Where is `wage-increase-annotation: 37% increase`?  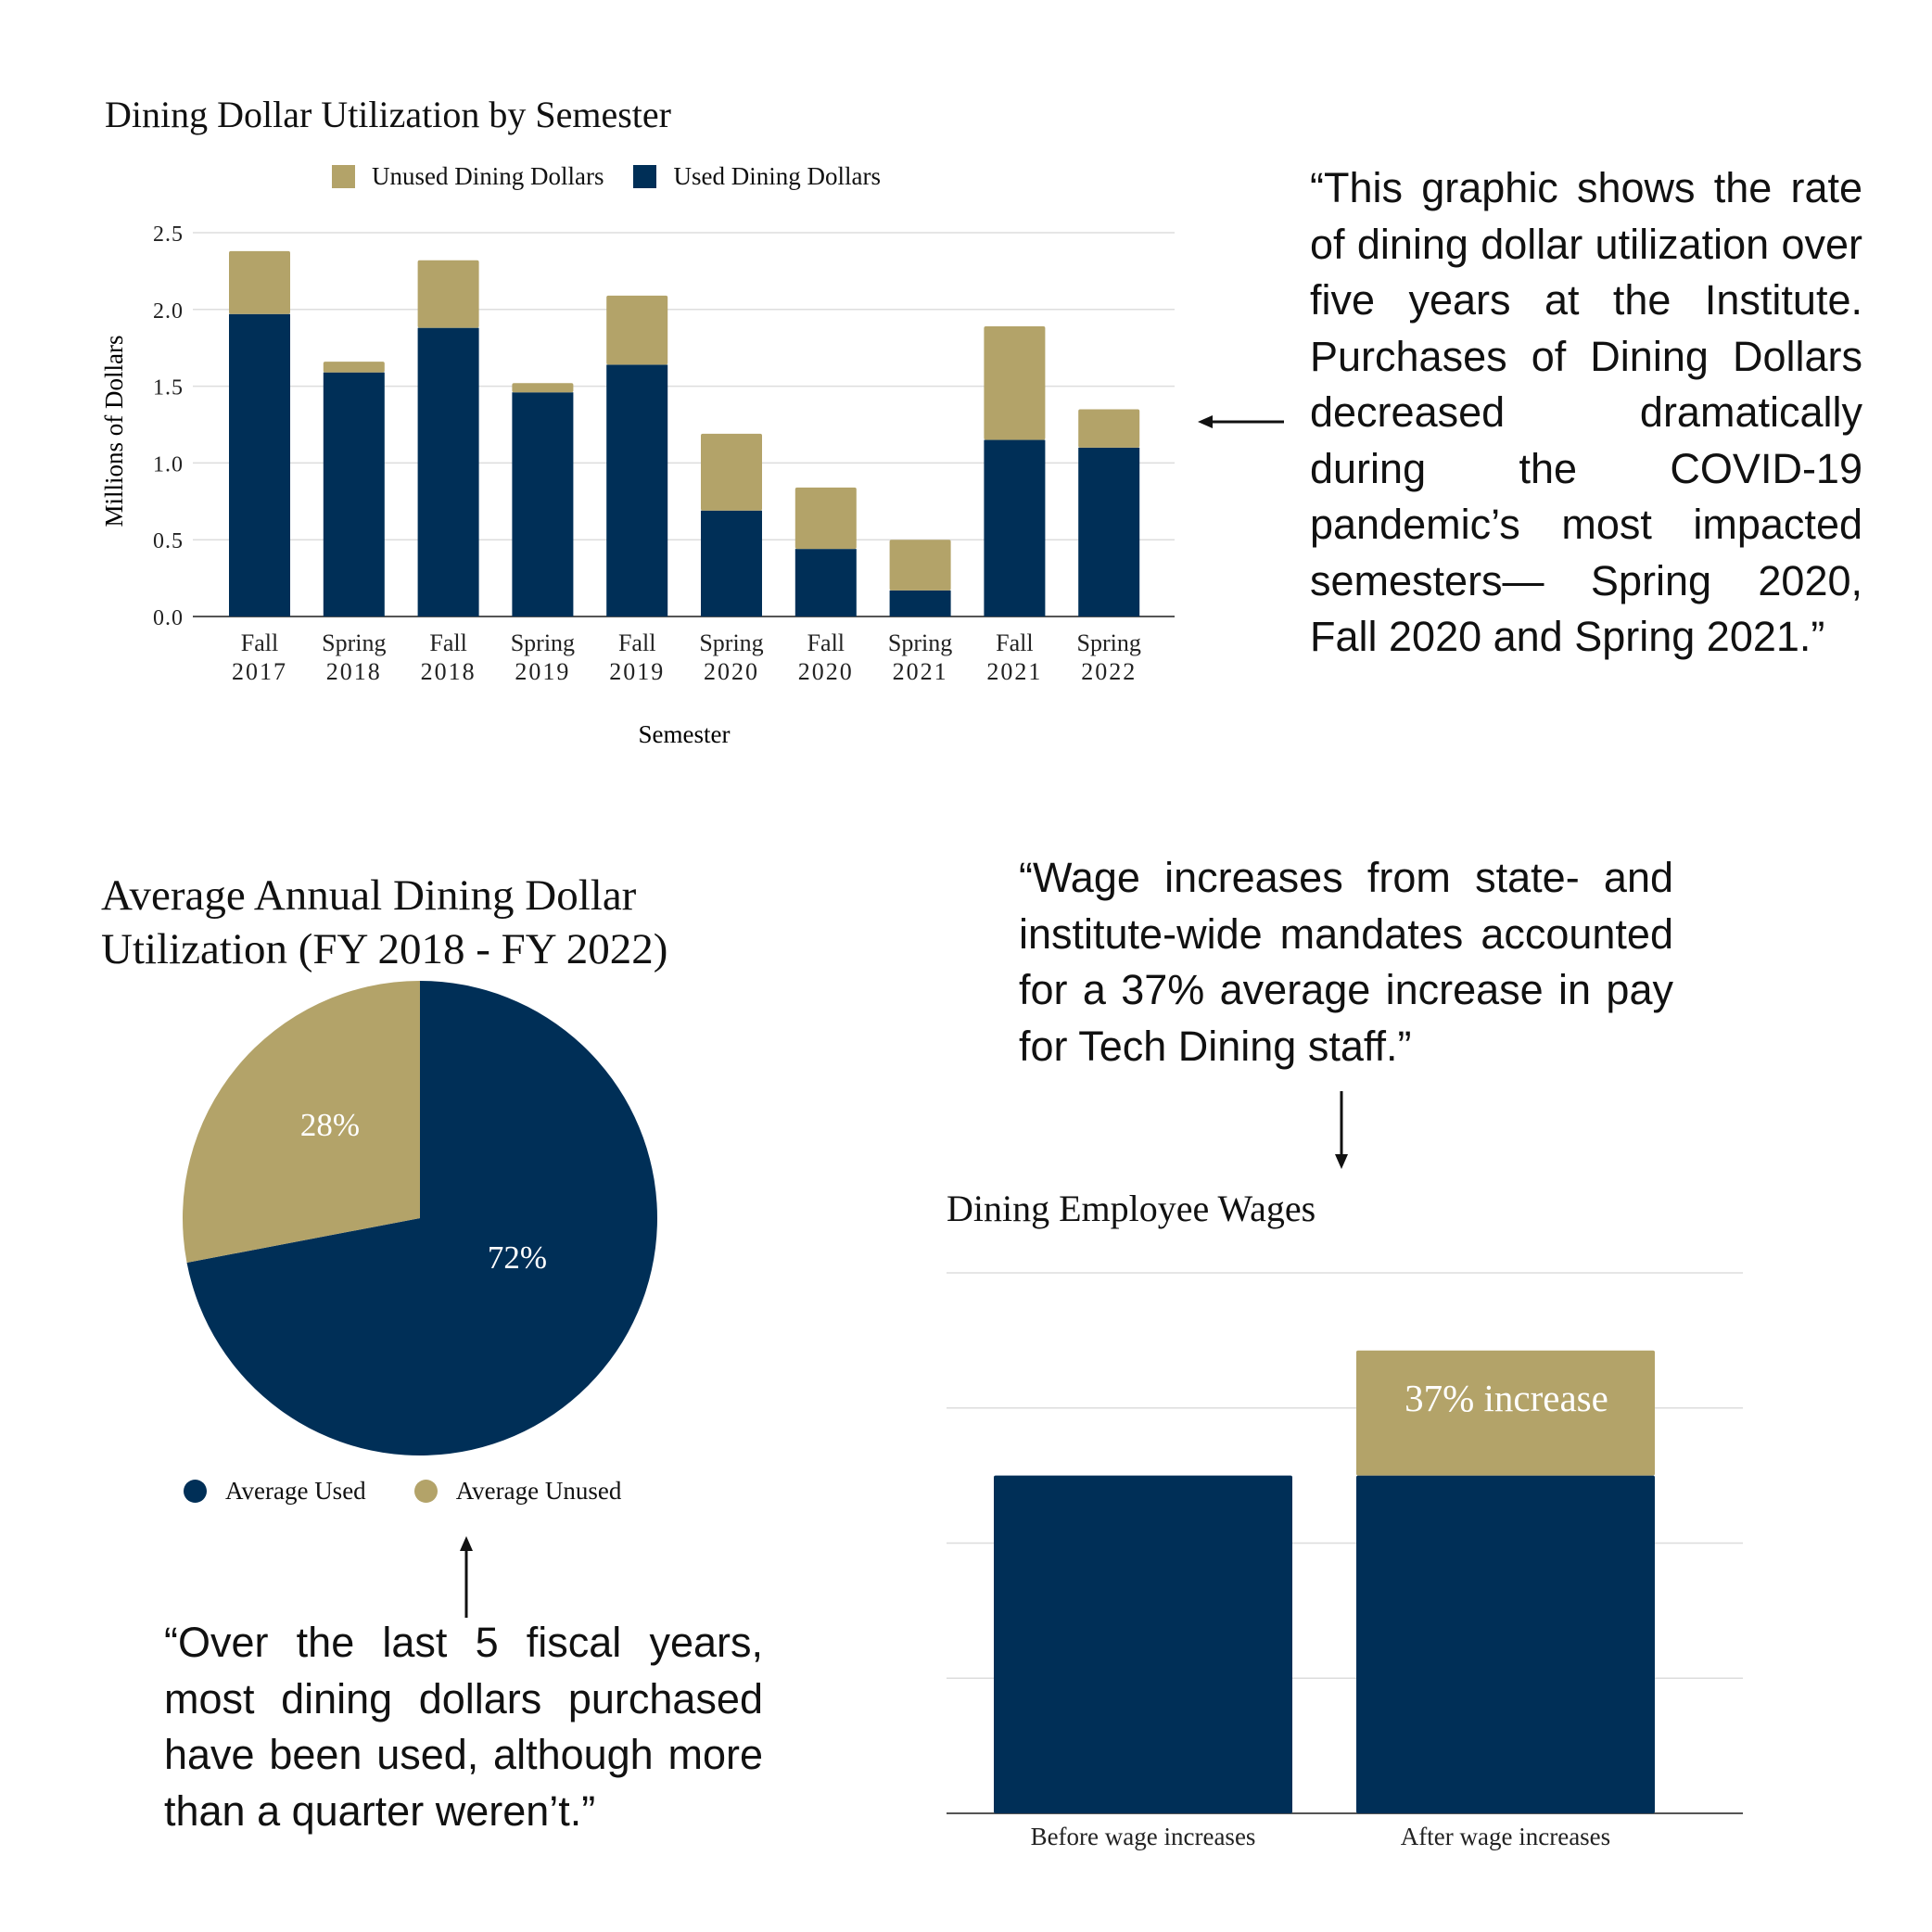
wage-increase-annotation: 37% increase is located at coordinates (1506, 1398).